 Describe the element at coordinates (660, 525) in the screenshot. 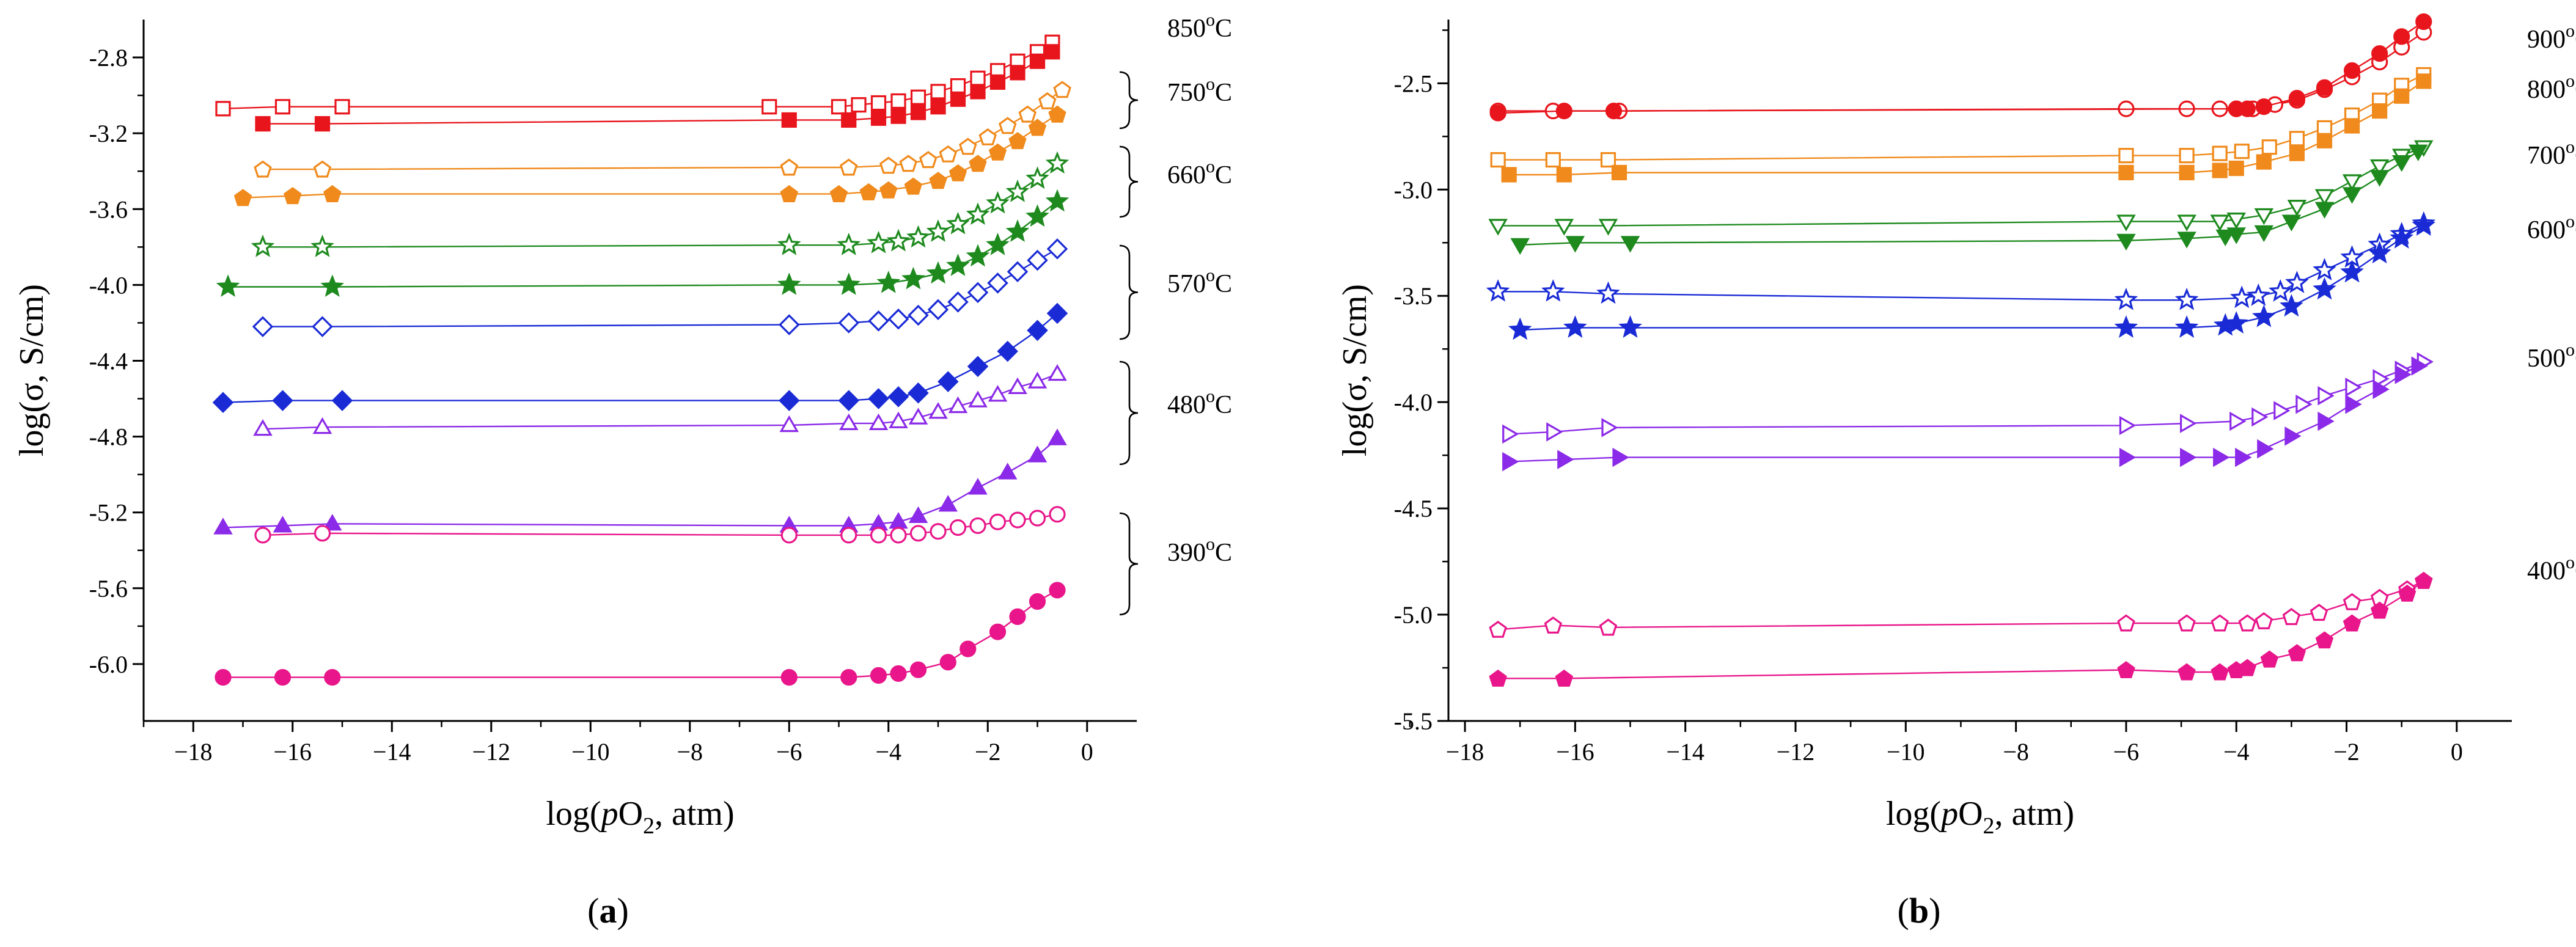

I see `series-390c-open` at that location.